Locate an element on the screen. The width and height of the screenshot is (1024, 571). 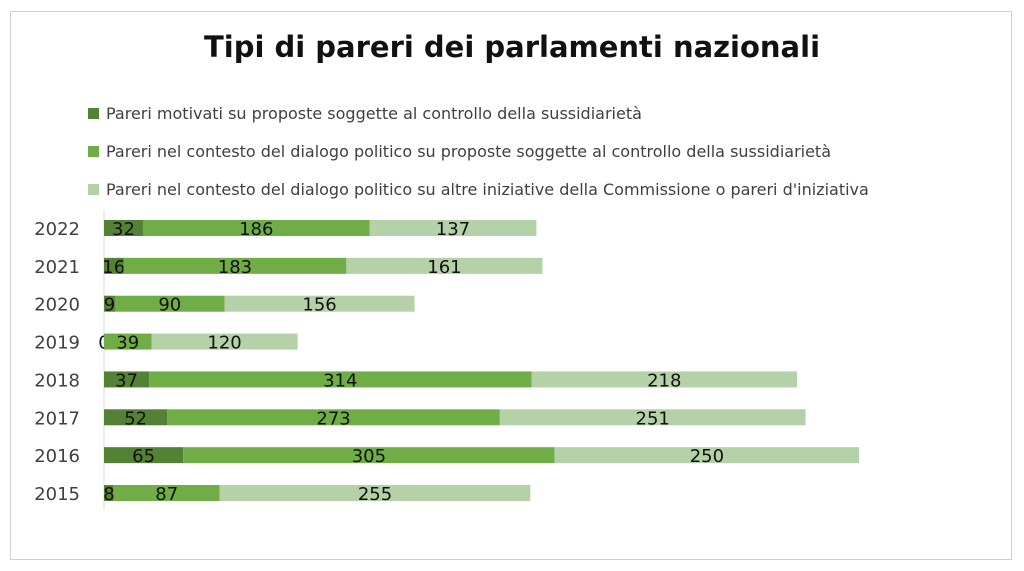
data-label: 8 is located at coordinates (108, 494).